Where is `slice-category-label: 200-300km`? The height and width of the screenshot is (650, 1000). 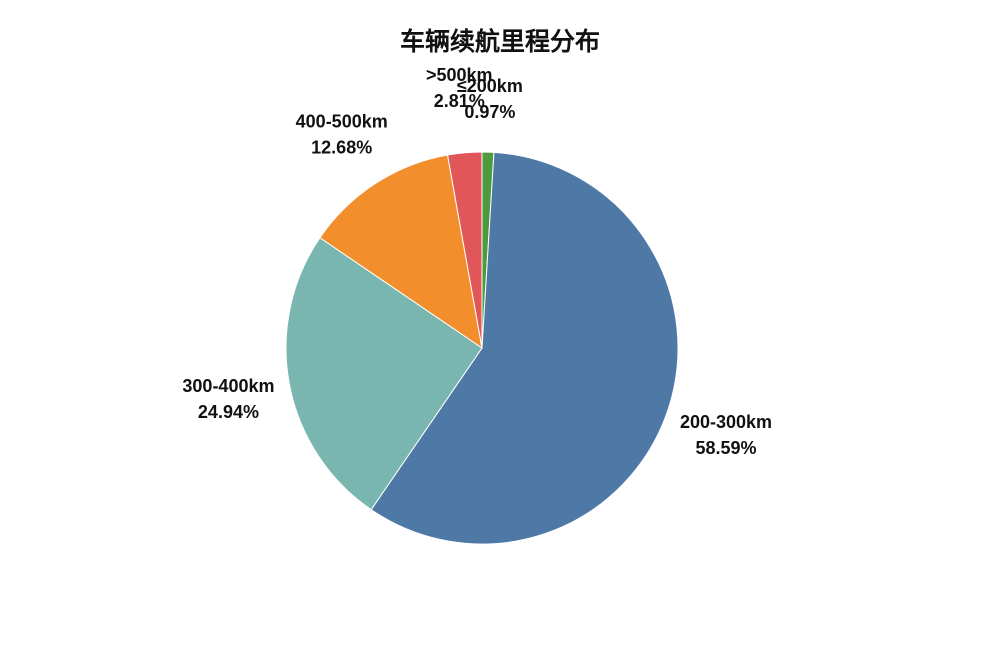
slice-category-label: 200-300km is located at coordinates (726, 422).